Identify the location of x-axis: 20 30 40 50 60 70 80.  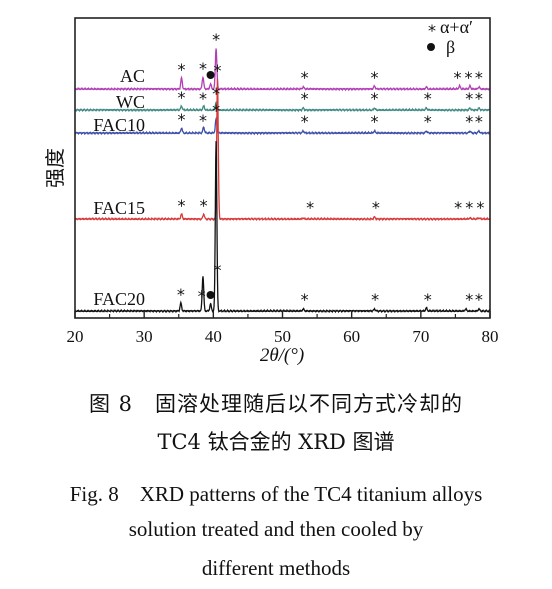
(283, 328).